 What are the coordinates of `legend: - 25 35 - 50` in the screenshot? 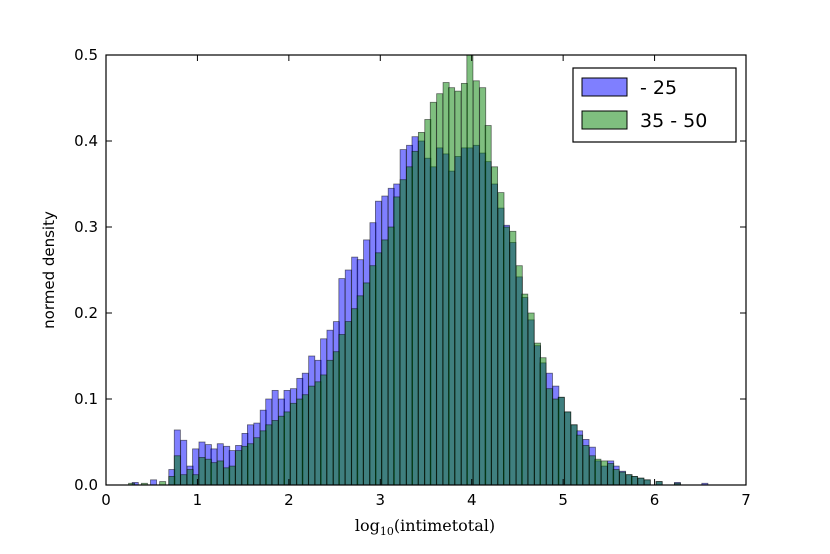 It's located at (654, 105).